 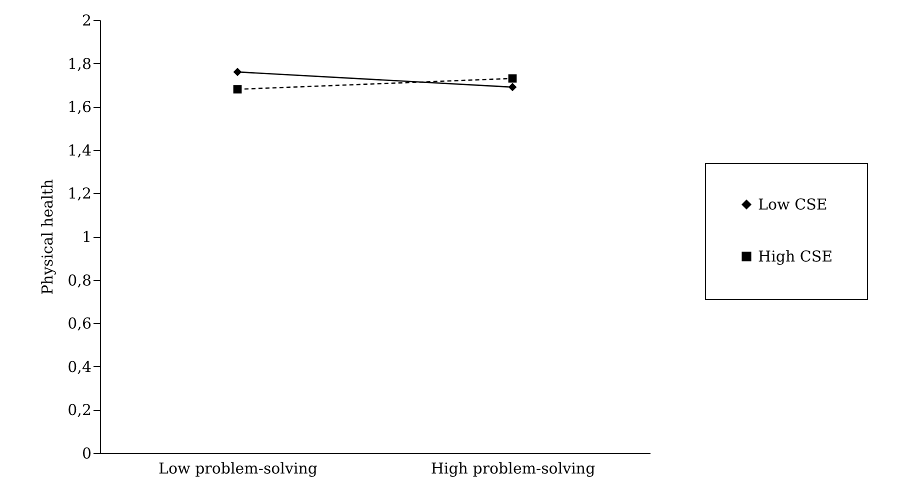 I want to click on y-tick-label: 0, so click(x=87, y=453).